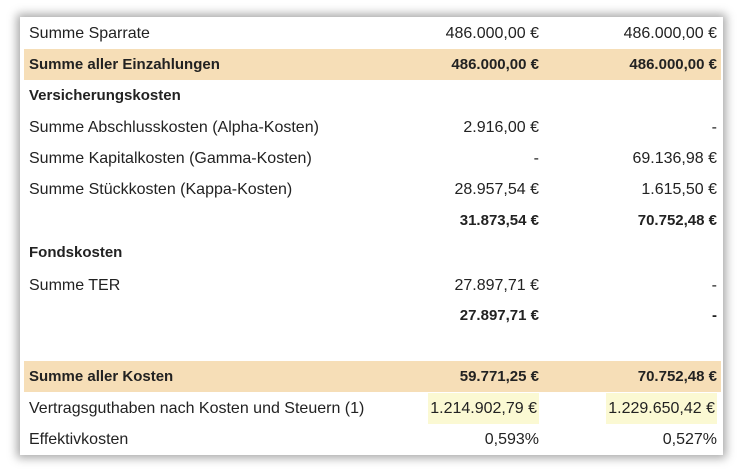 This screenshot has height=473, width=742. Describe the element at coordinates (372, 315) in the screenshot. I see `row-fondskosten-total: 27.897,71 € -` at that location.